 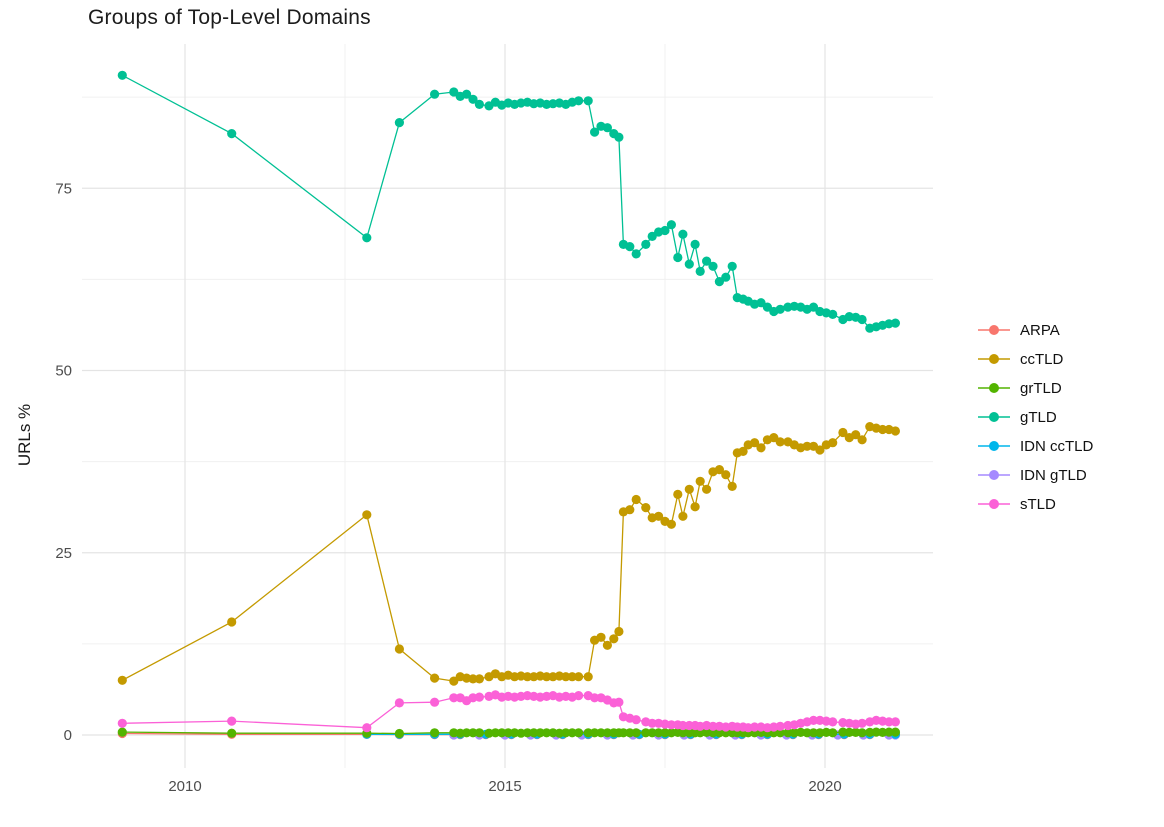 What do you see at coordinates (1035, 504) in the screenshot?
I see `legend-item-stld: sTLD` at bounding box center [1035, 504].